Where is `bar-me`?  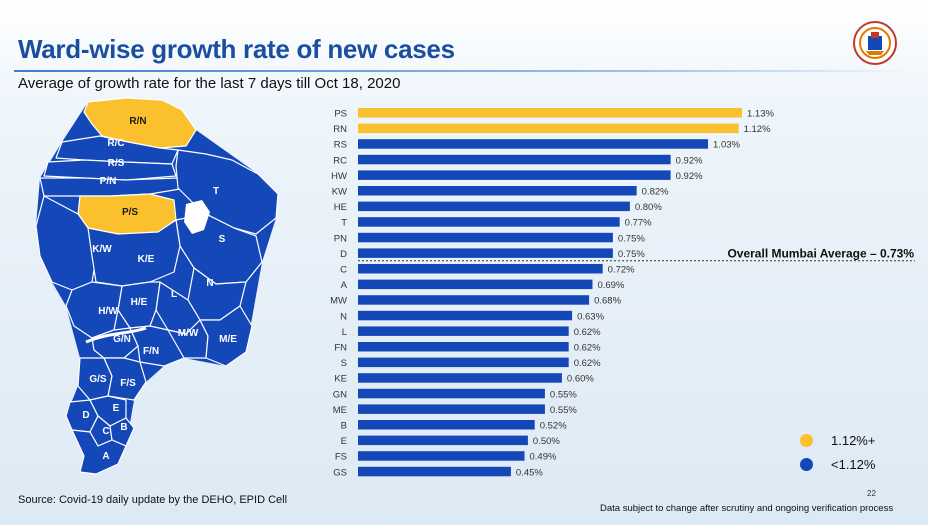
bar-me is located at coordinates (451, 409).